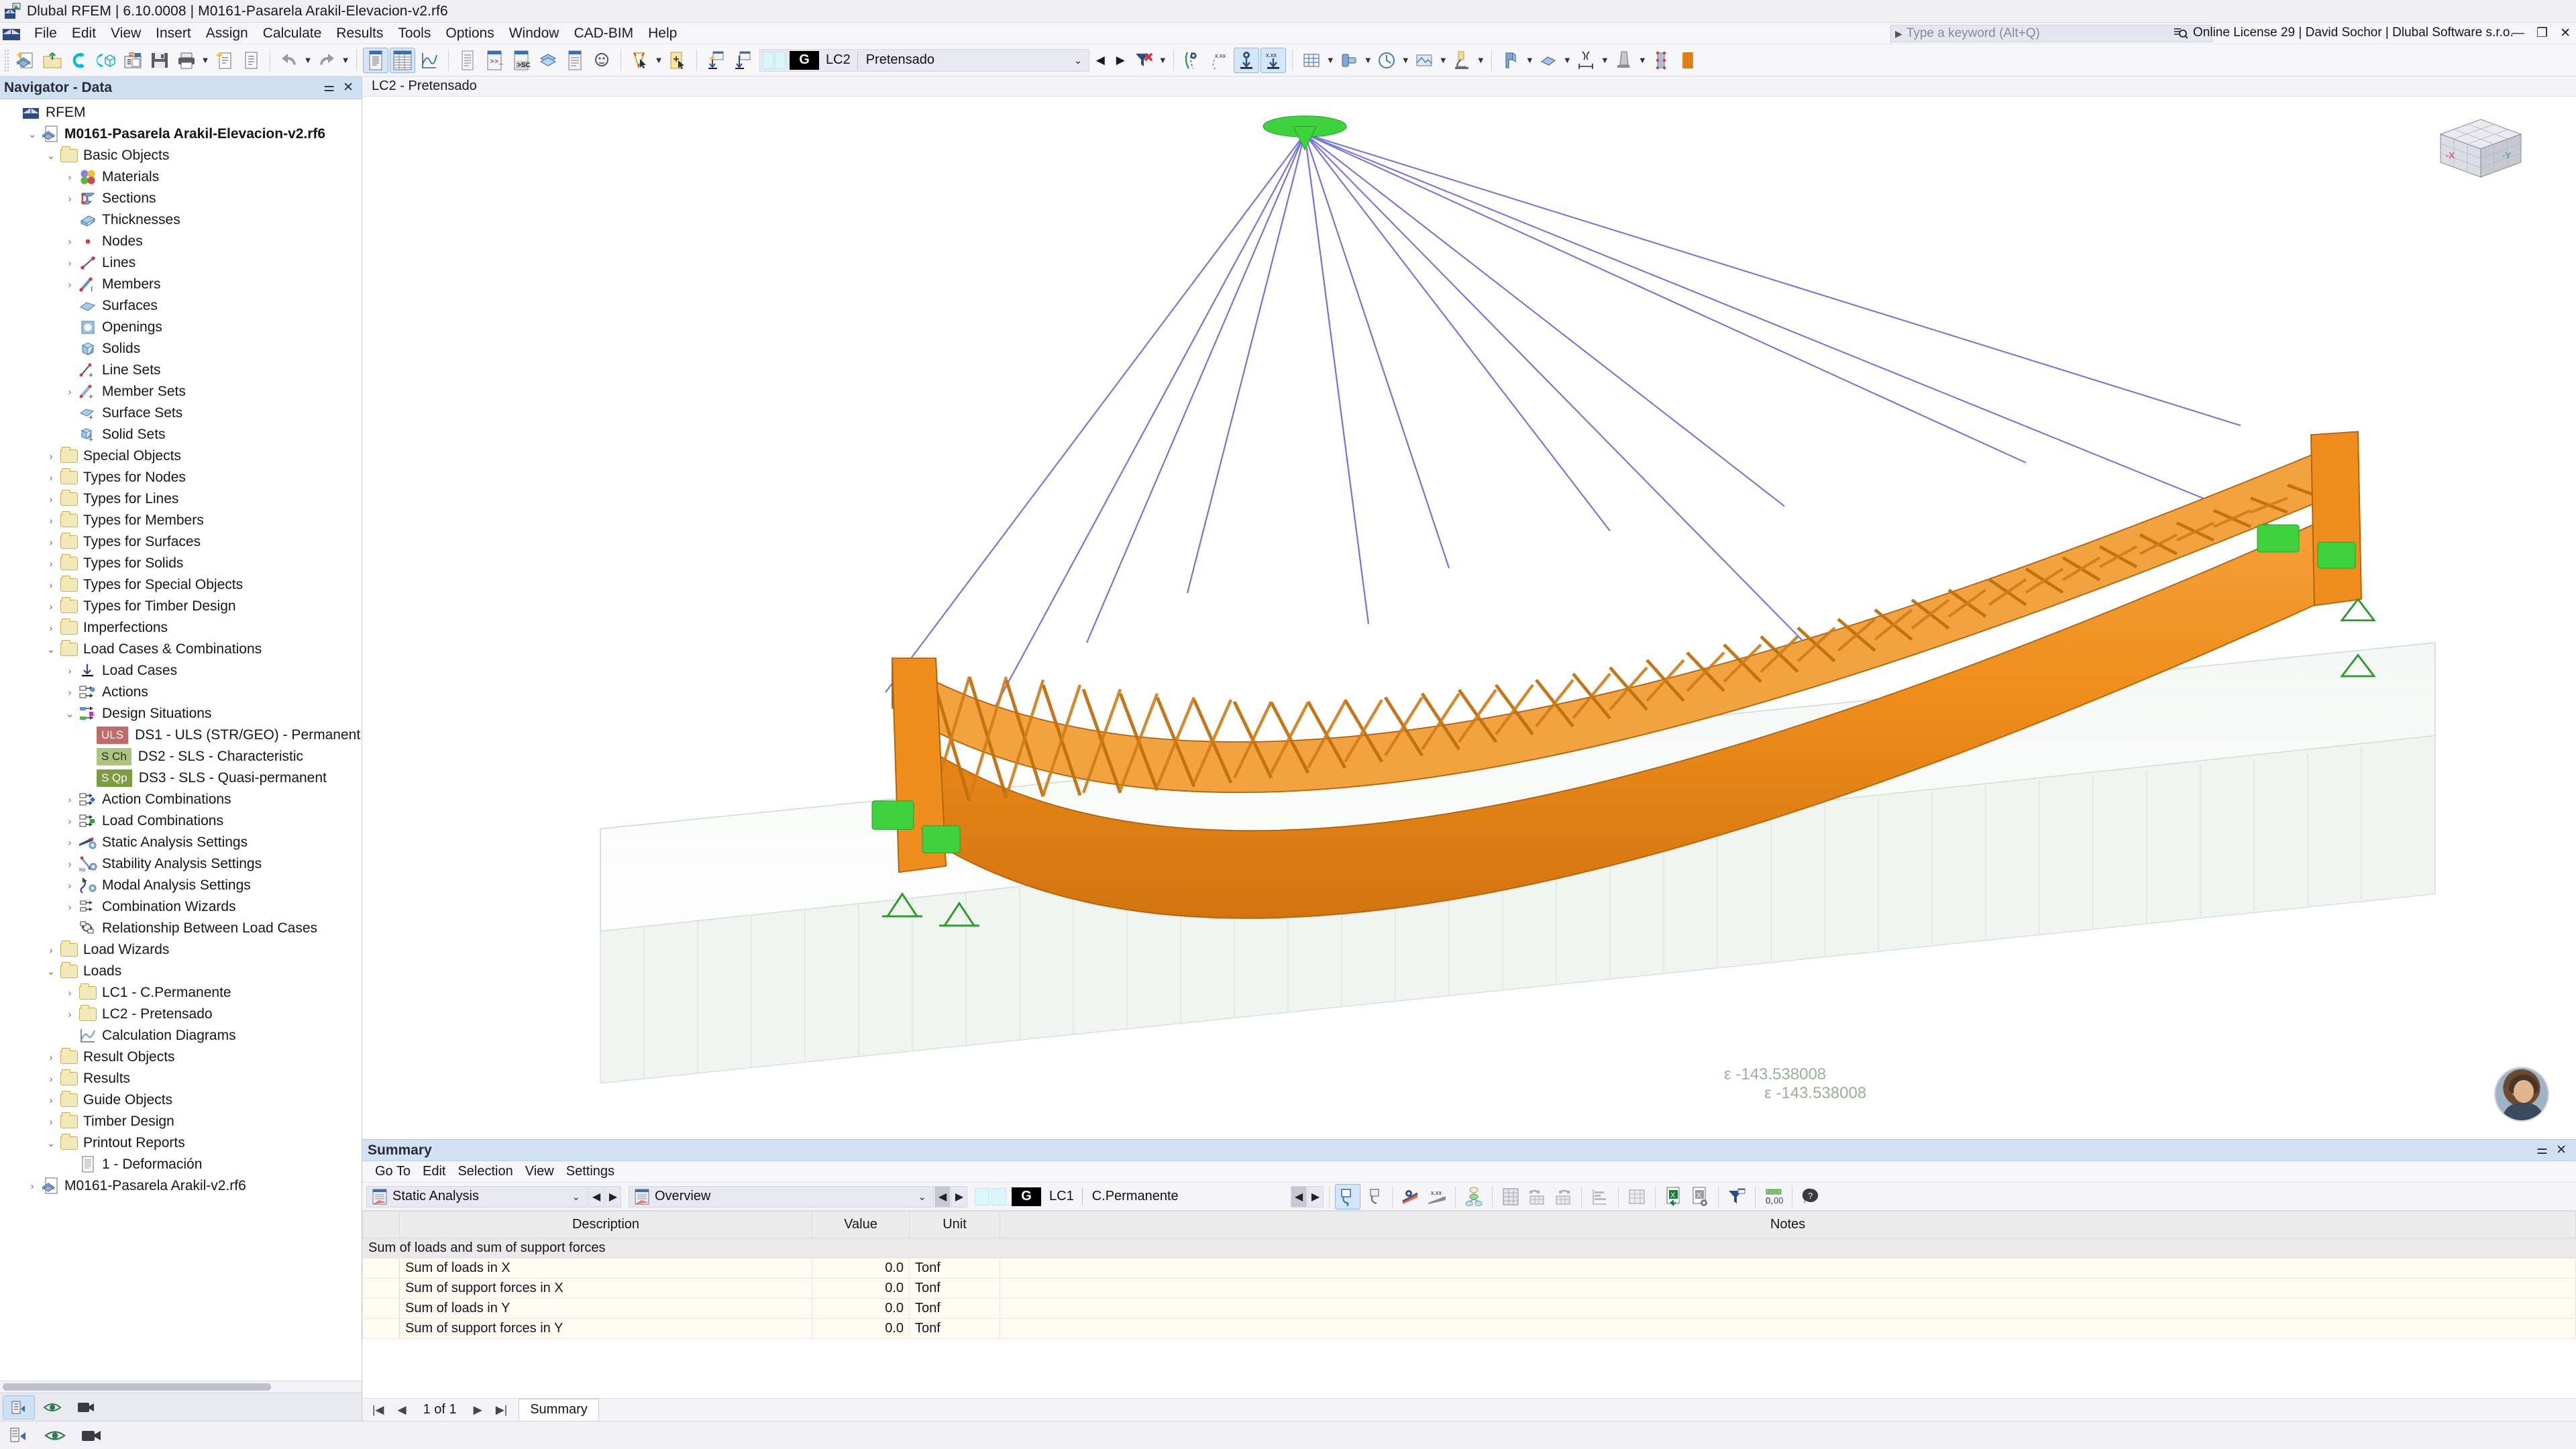 The image size is (2576, 1449). Describe the element at coordinates (226, 33) in the screenshot. I see `menu-item-assign: Assign` at that location.